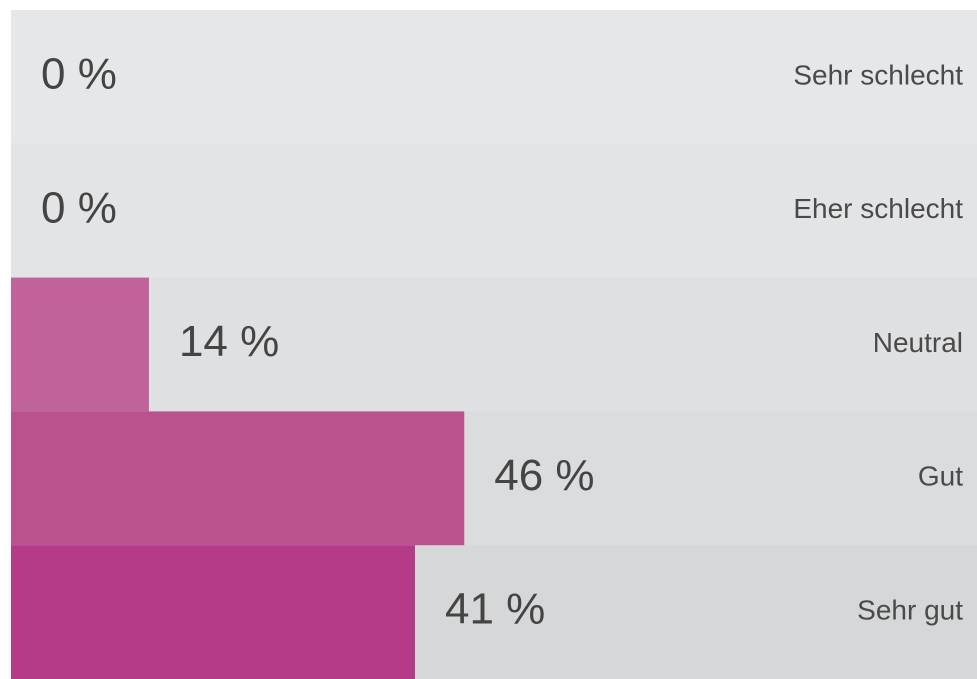 The image size is (977, 679). Describe the element at coordinates (878, 74) in the screenshot. I see `category-label: Sehr schlecht` at that location.